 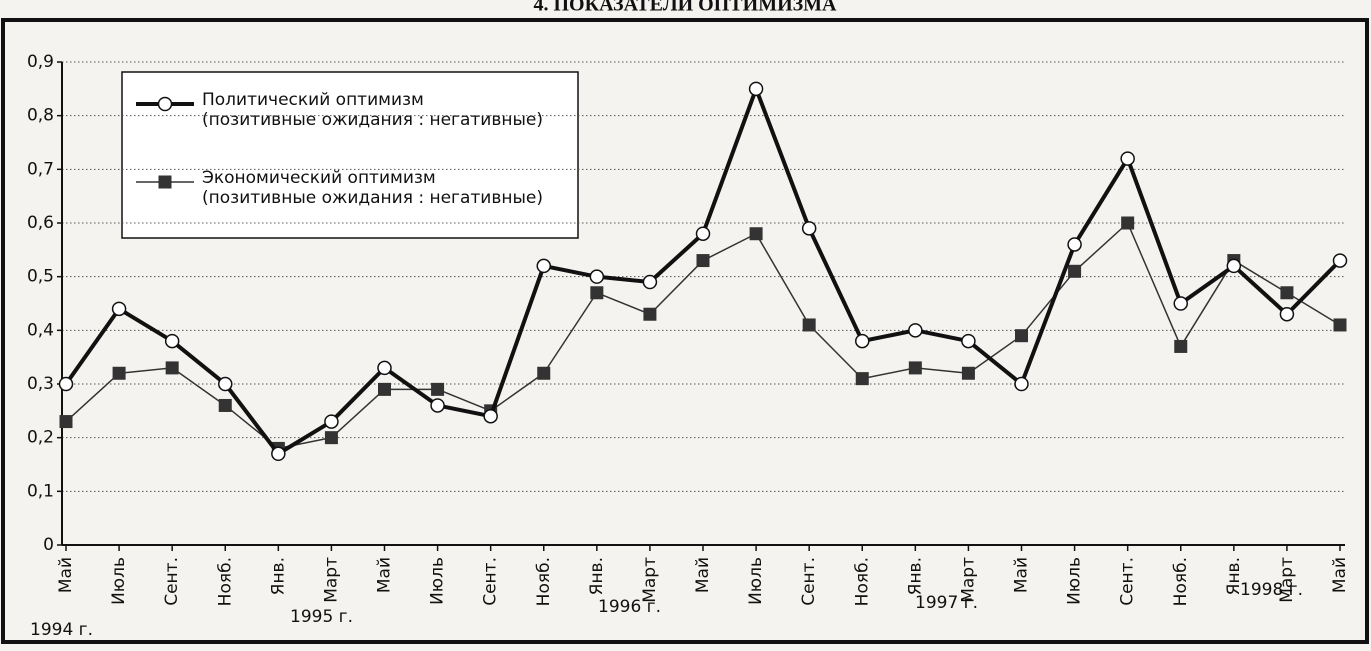 What do you see at coordinates (319, 178) in the screenshot?
I see `legend-label: Экономический оптимизм` at bounding box center [319, 178].